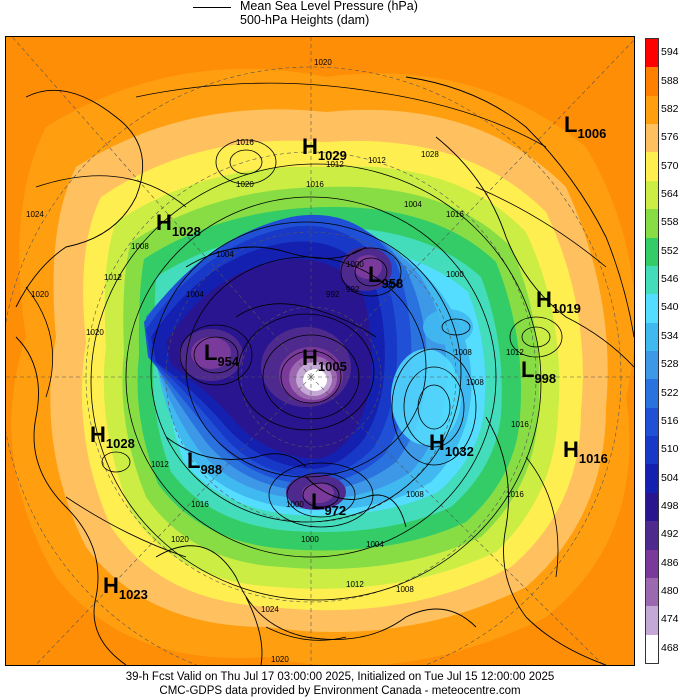 The image size is (680, 700). What do you see at coordinates (670, 449) in the screenshot?
I see `colorbar-label: 510` at bounding box center [670, 449].